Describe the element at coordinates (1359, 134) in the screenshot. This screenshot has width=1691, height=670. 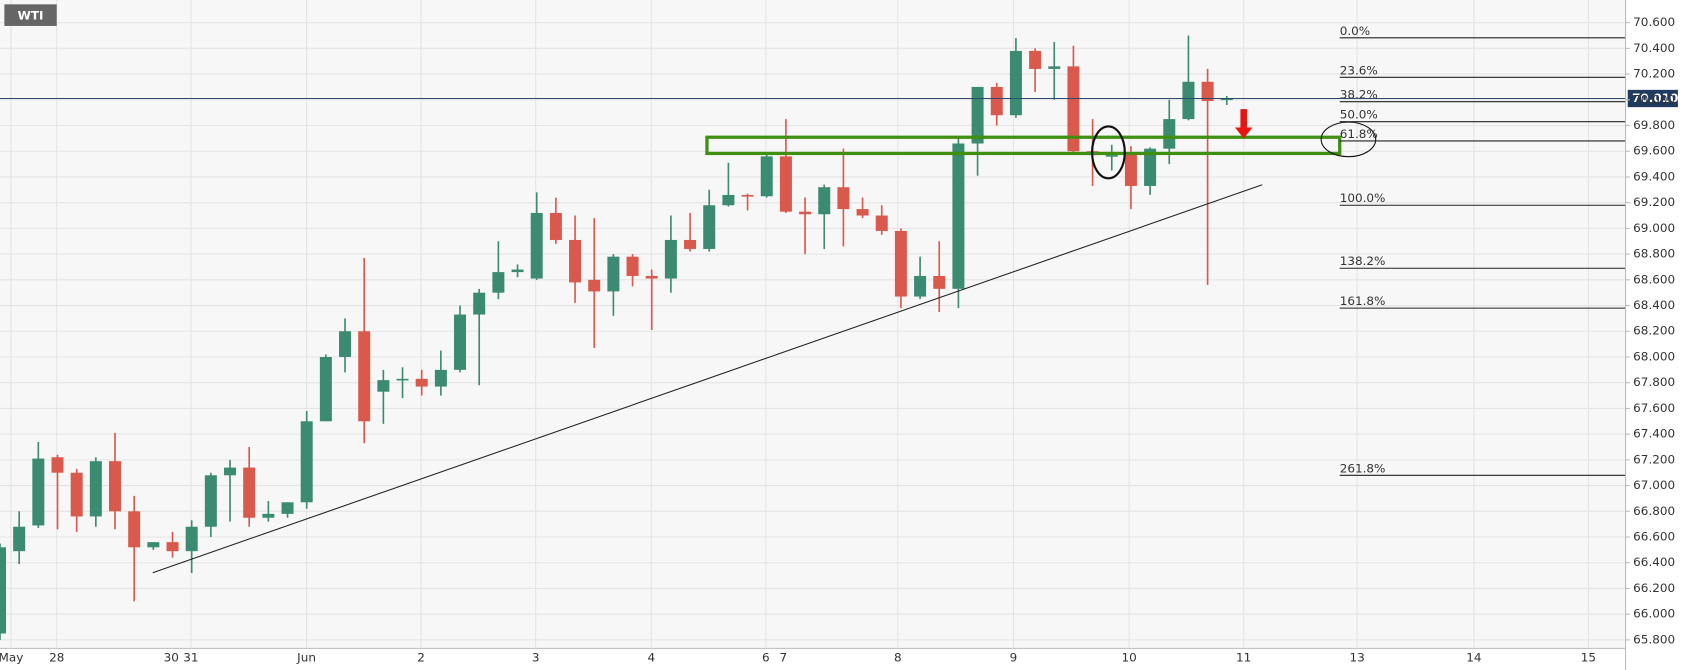
I see `fib-label: 61.8%` at that location.